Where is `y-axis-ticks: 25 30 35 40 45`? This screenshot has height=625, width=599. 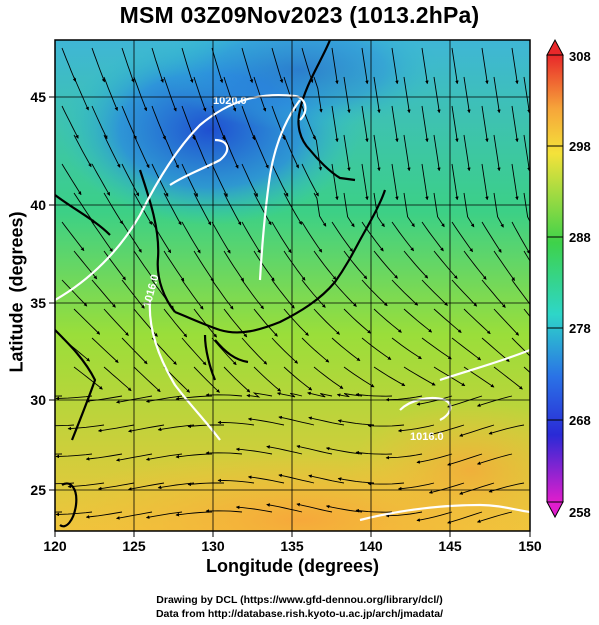 y-axis-ticks: 25 30 35 40 45 is located at coordinates (42, 293).